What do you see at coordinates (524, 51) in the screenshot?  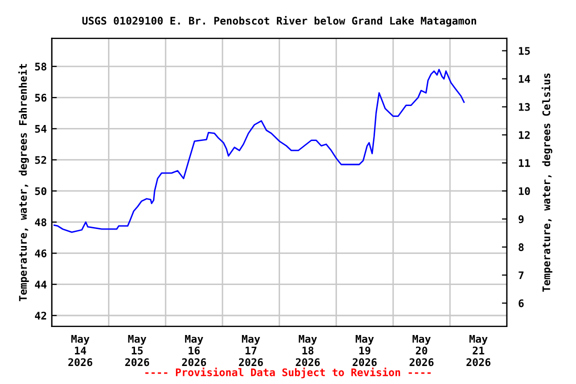 I see `y2-tick-label: 15` at bounding box center [524, 51].